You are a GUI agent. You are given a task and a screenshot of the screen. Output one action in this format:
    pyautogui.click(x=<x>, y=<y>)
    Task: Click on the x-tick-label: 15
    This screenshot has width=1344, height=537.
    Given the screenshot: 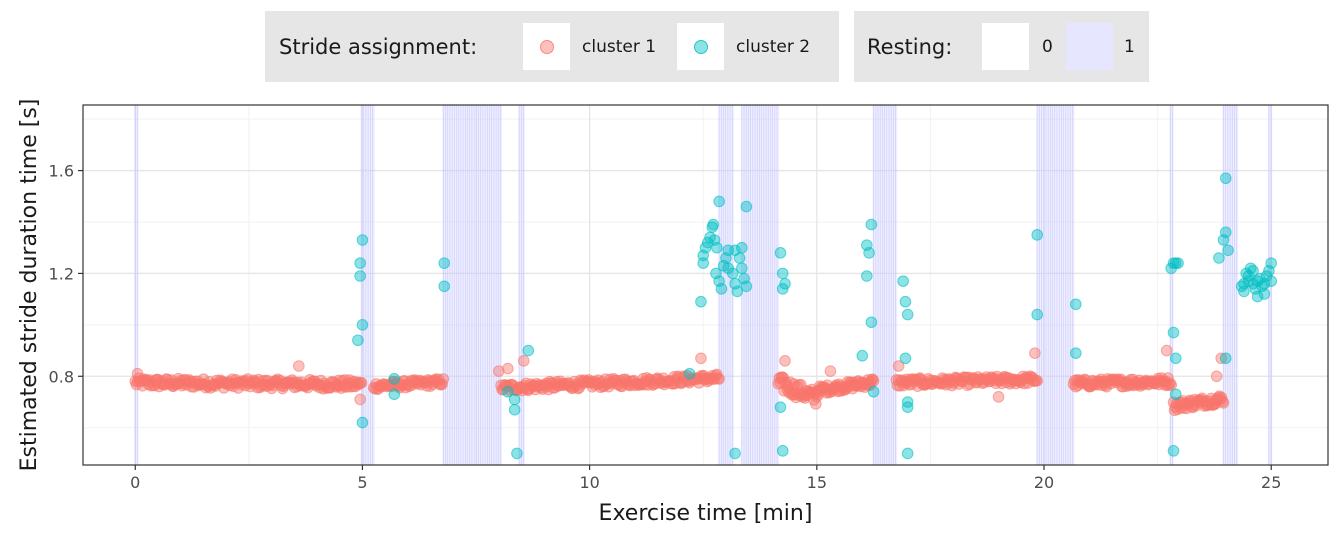 What is the action you would take?
    pyautogui.click(x=817, y=482)
    